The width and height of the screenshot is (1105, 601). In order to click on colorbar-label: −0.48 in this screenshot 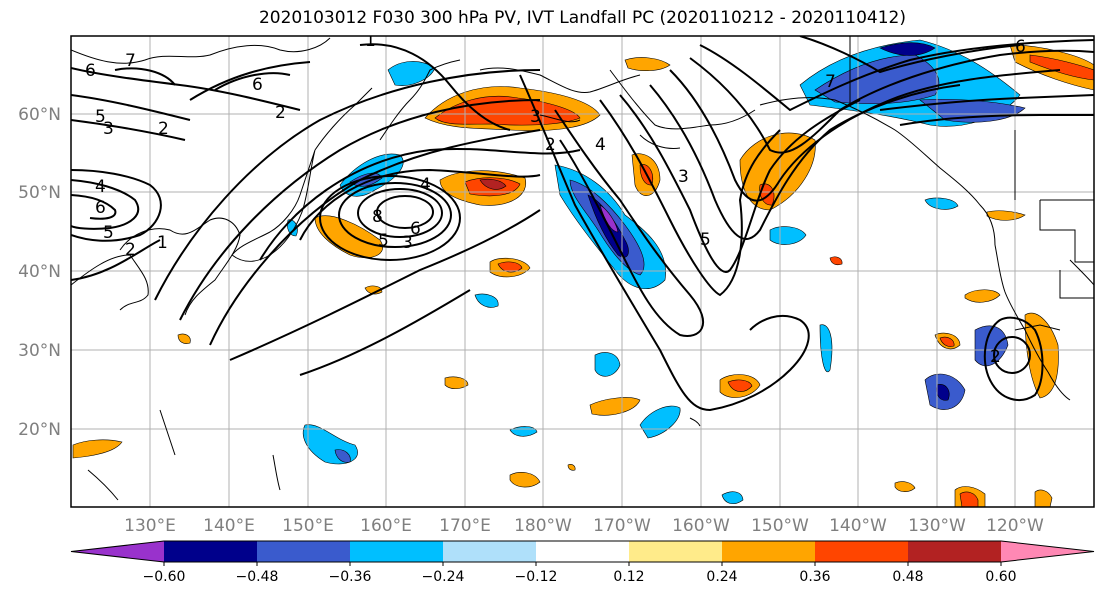, I will do `click(257, 577)`.